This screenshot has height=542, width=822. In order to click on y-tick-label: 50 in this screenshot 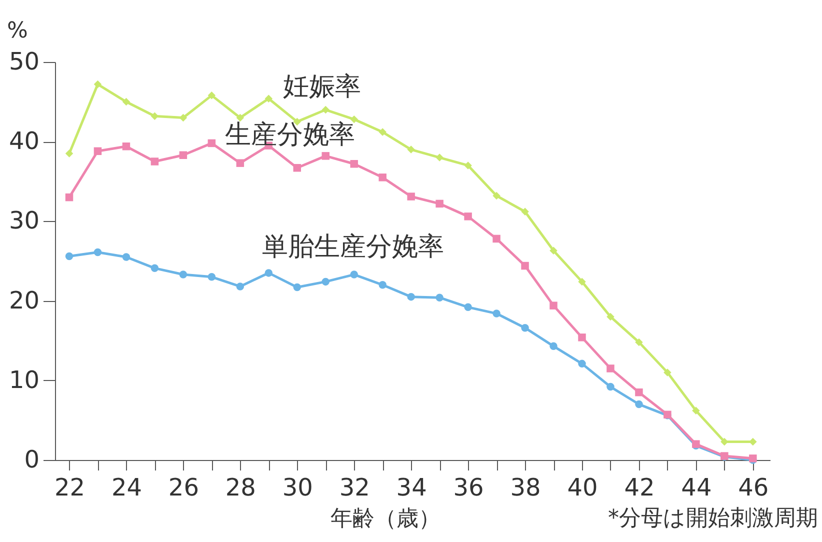, I will do `click(24, 62)`.